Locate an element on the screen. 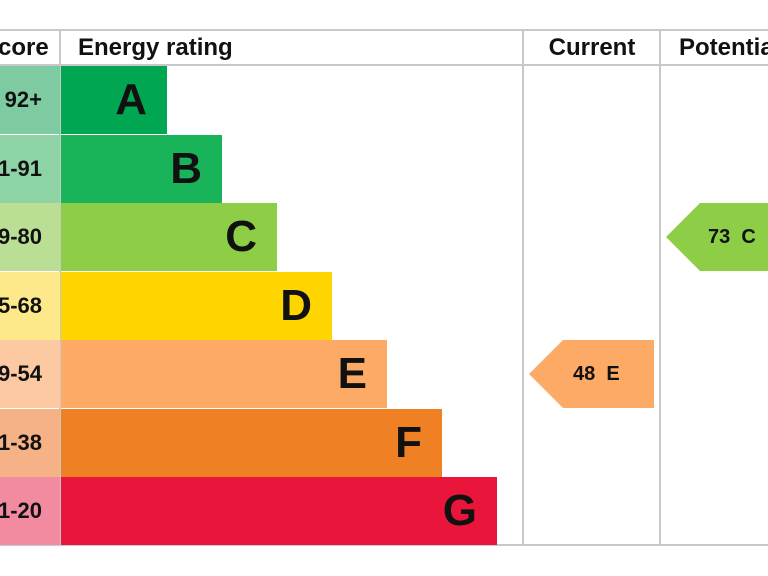 The width and height of the screenshot is (768, 576). band-letter: C is located at coordinates (241, 236).